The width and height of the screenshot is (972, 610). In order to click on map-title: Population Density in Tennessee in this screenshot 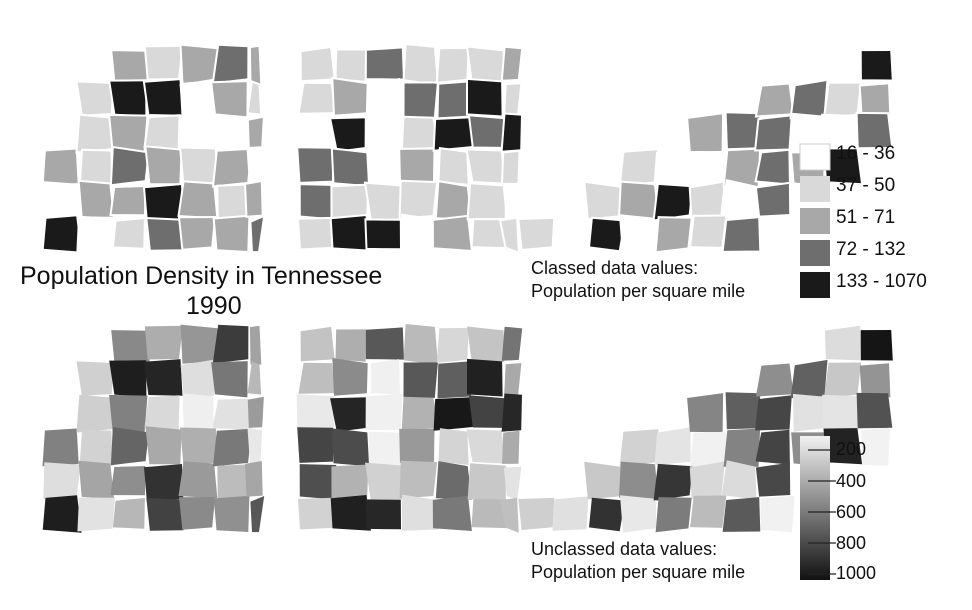, I will do `click(201, 276)`.